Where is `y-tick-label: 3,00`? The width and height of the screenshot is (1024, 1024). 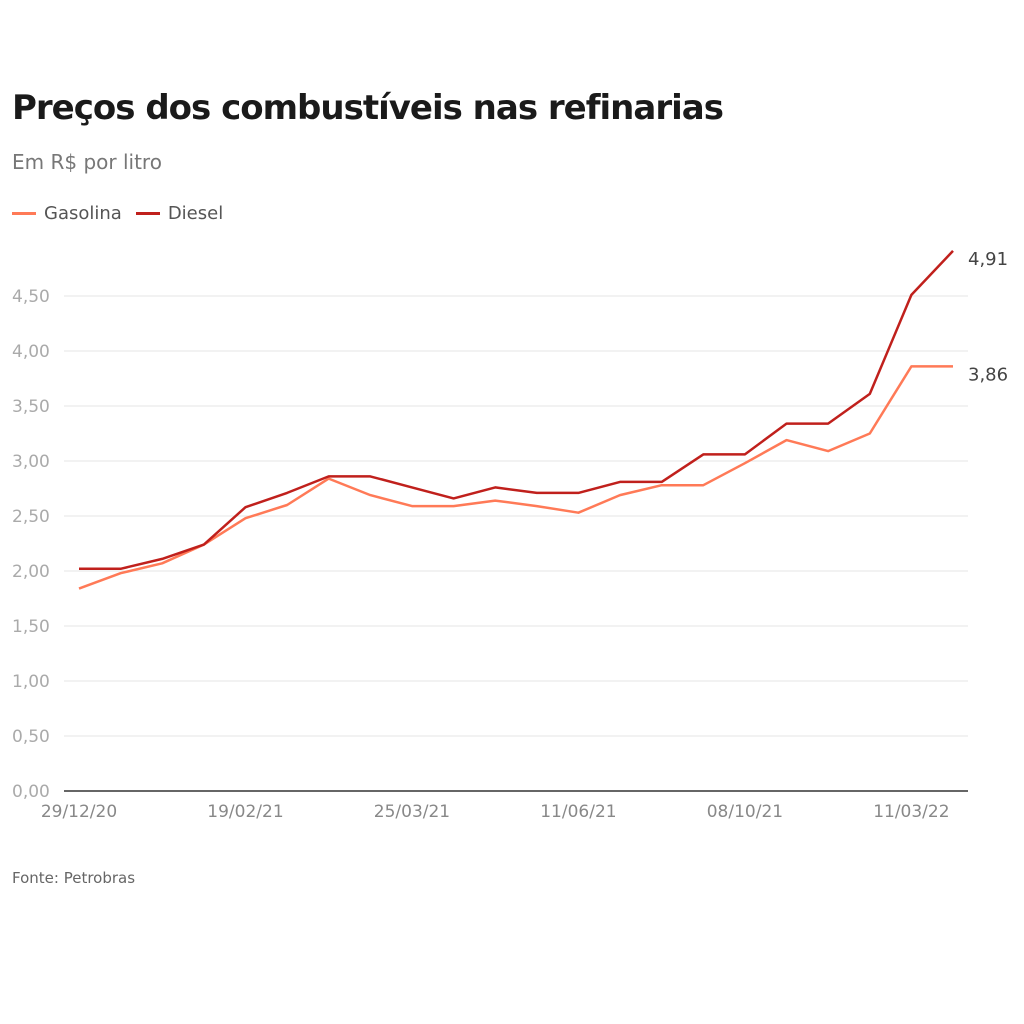 y-tick-label: 3,00 is located at coordinates (31, 462).